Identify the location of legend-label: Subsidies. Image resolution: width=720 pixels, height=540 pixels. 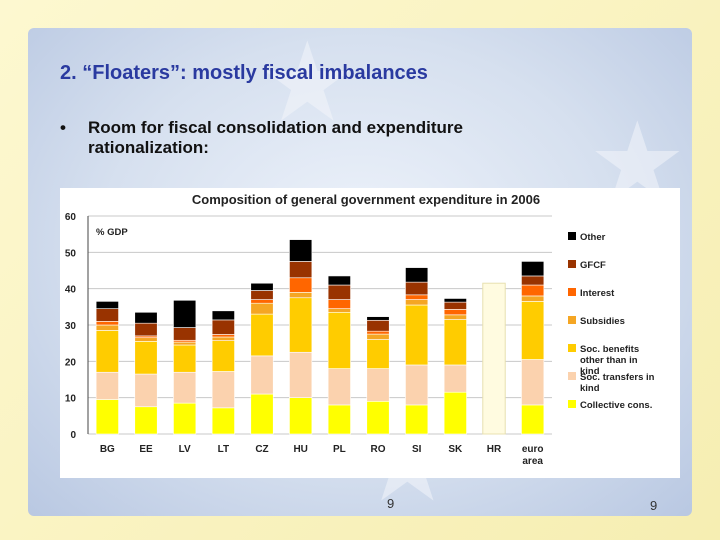
(602, 321).